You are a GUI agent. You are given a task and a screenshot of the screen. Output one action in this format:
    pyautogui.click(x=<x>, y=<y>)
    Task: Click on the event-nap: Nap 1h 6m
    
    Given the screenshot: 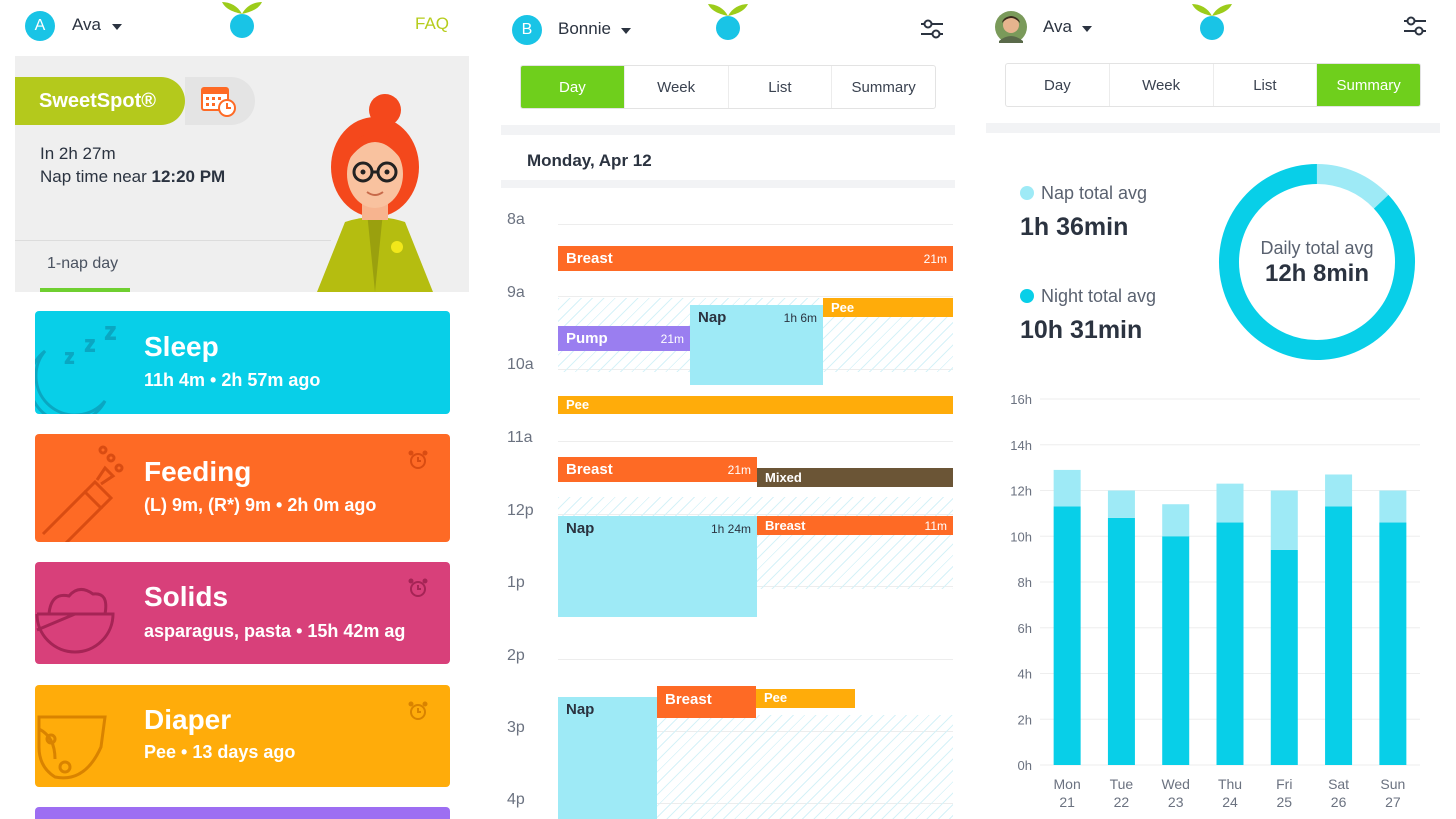 What is the action you would take?
    pyautogui.click(x=756, y=345)
    